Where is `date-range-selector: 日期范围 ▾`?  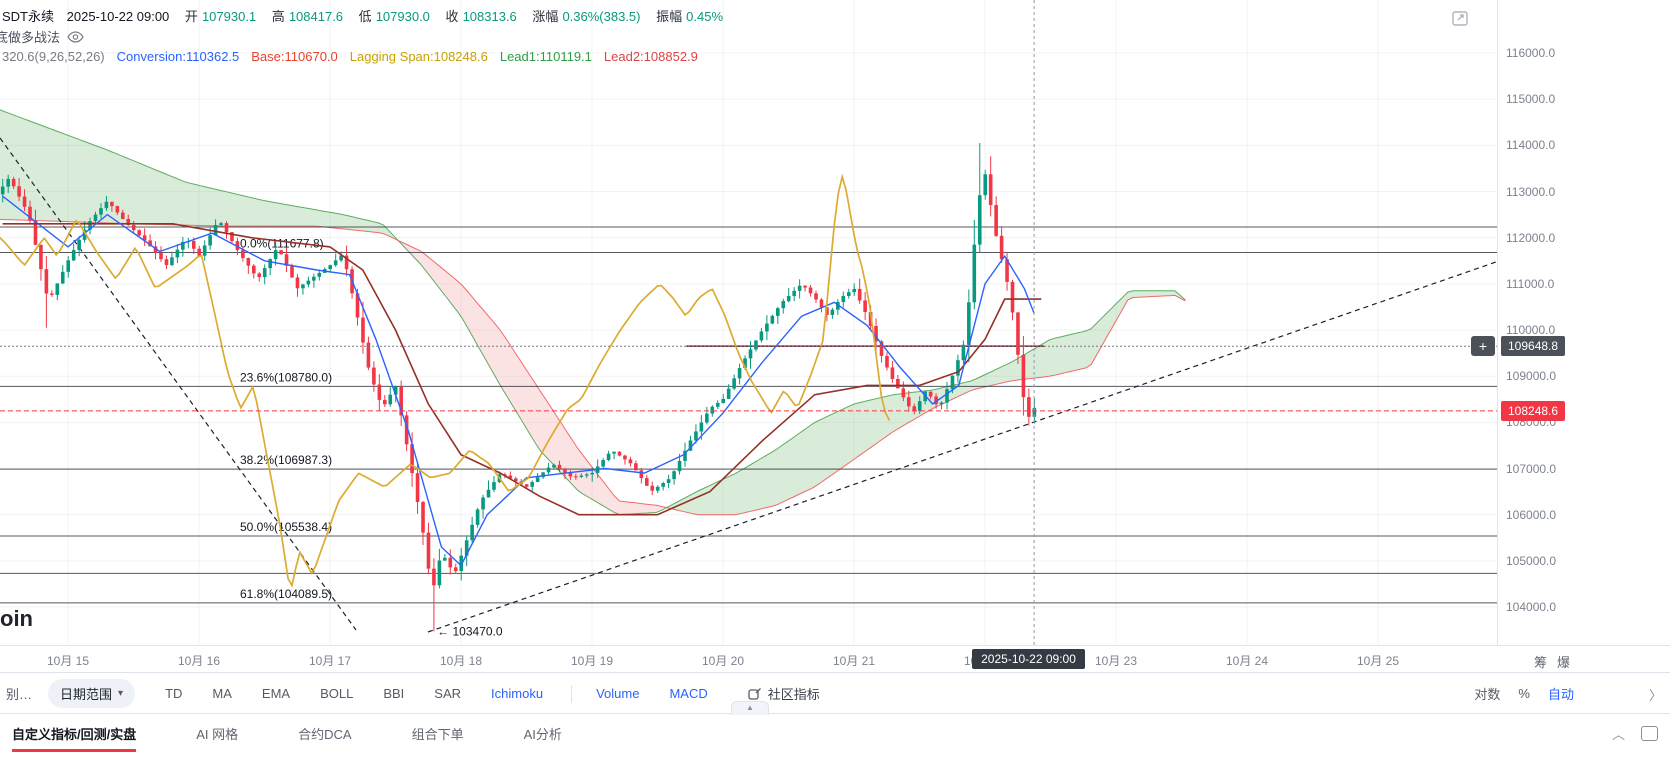
date-range-selector: 日期范围 ▾ is located at coordinates (92, 693).